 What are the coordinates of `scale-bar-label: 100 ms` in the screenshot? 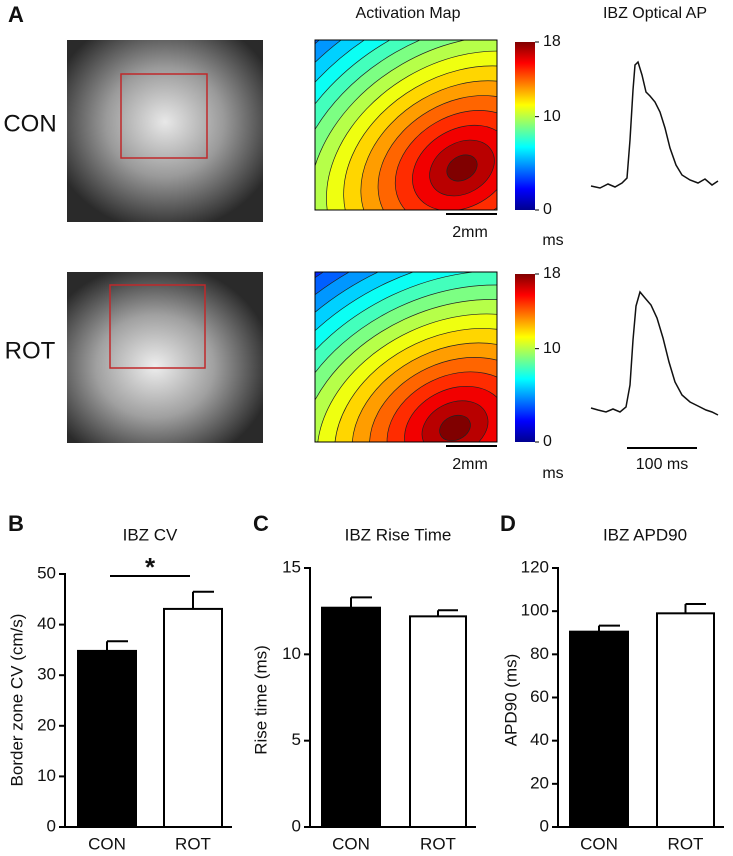 It's located at (662, 464).